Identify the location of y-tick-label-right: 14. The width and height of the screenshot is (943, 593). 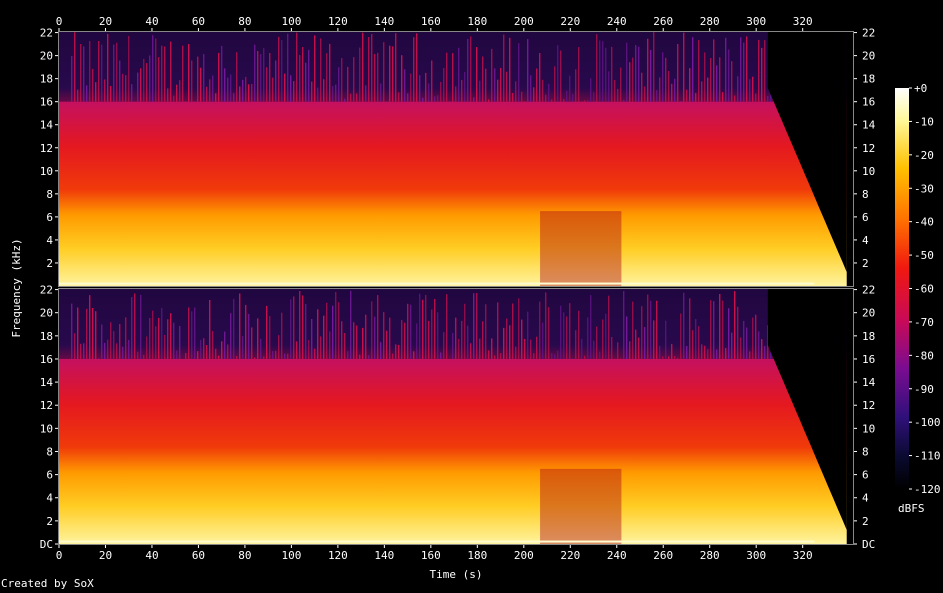
(869, 125).